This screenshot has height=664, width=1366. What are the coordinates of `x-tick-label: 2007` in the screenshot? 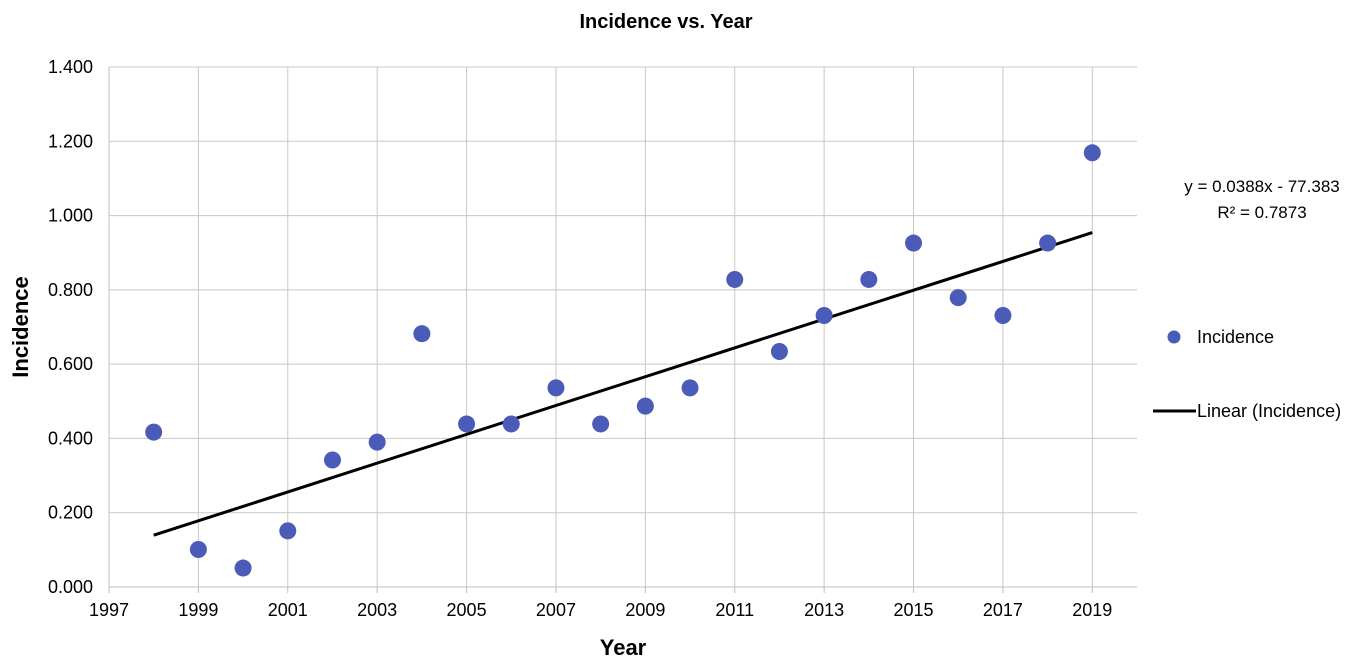 It's located at (556, 610).